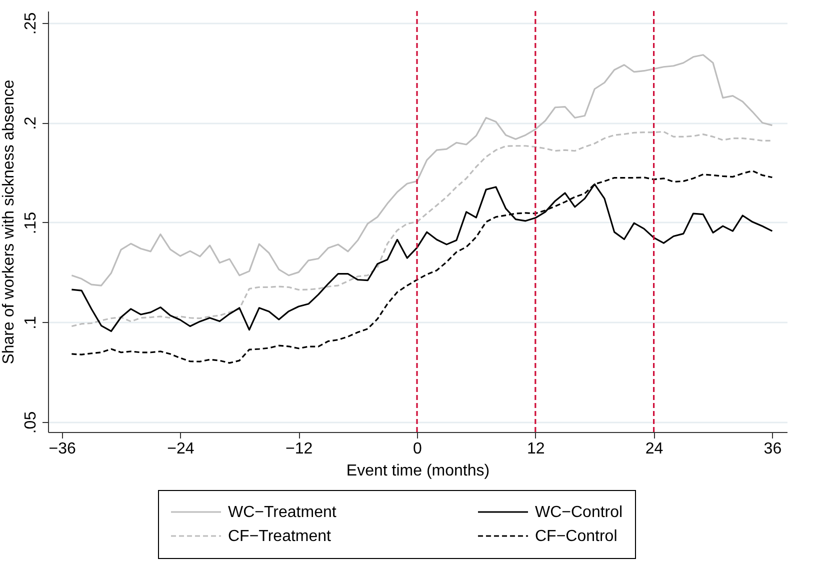 This screenshot has width=813, height=574. Describe the element at coordinates (31, 23) in the screenshot. I see `y-tick-label: .25` at that location.